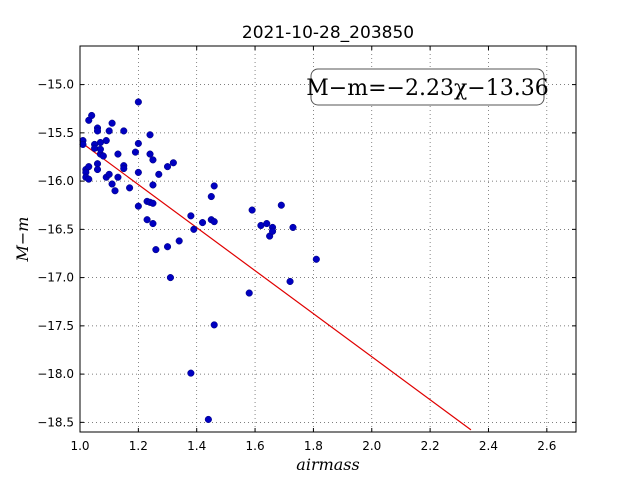 This screenshot has width=640, height=480. I want to click on x-tick-label: 1.8, so click(313, 446).